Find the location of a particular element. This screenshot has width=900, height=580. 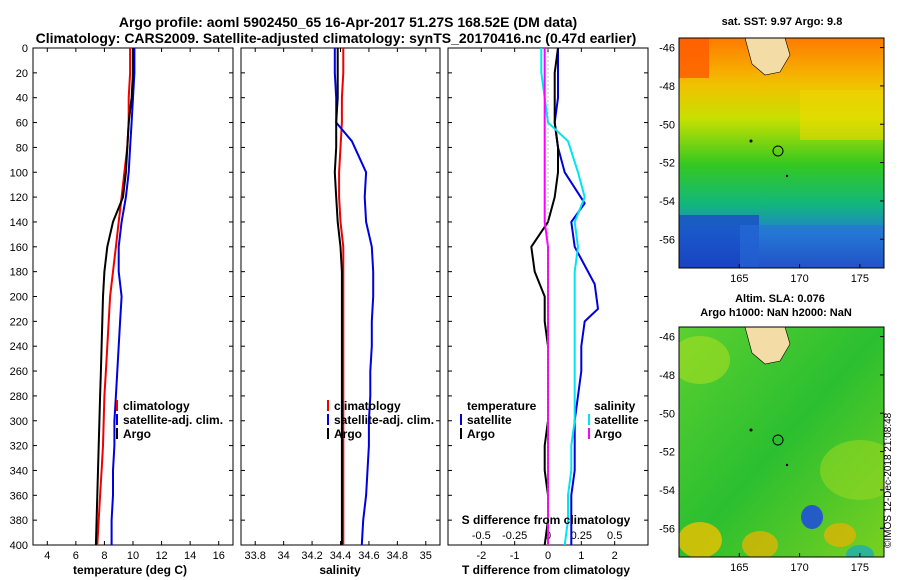

temperature-x-tick-label: 8 is located at coordinates (104, 556).